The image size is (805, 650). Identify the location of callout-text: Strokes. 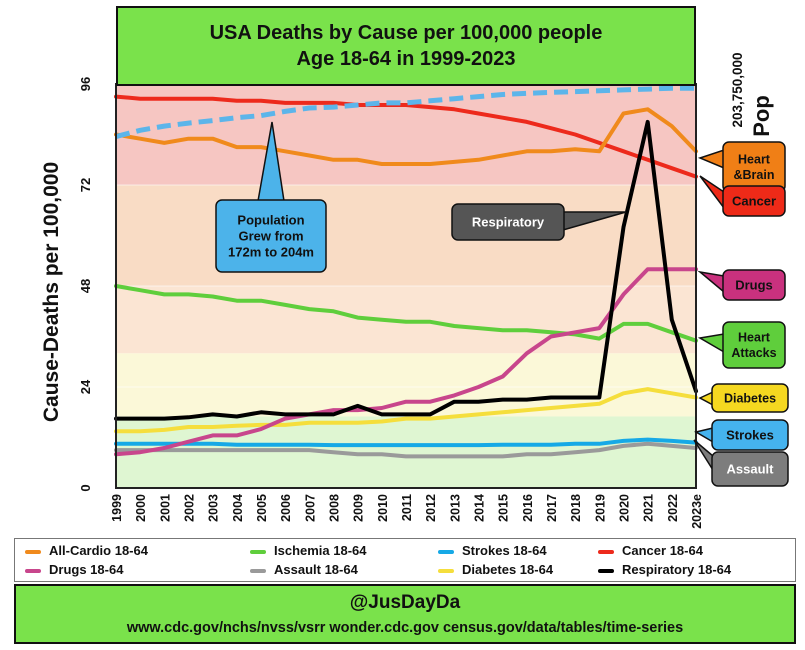
(750, 435).